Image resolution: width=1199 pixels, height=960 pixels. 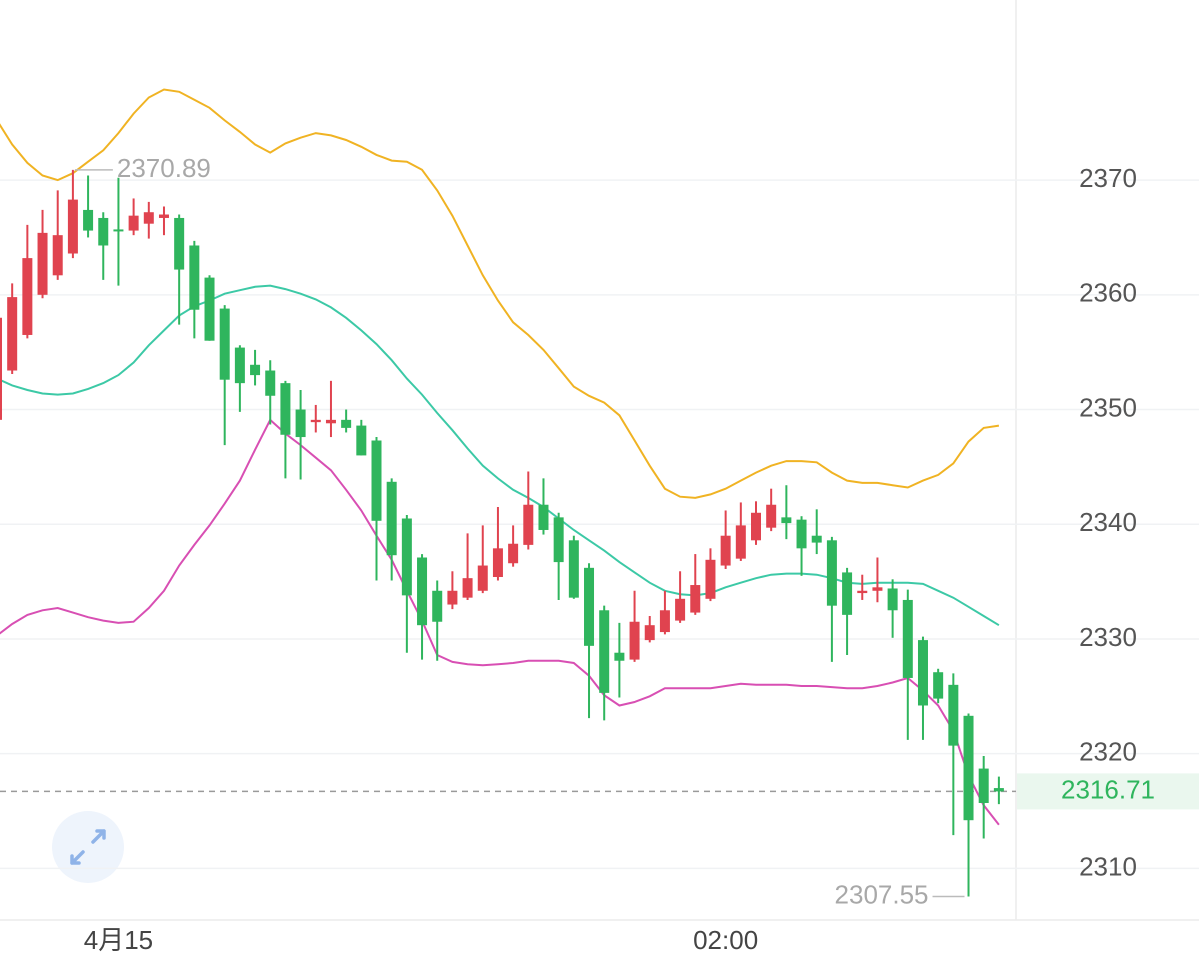 What do you see at coordinates (1108, 752) in the screenshot?
I see `y-tick-label: 2320` at bounding box center [1108, 752].